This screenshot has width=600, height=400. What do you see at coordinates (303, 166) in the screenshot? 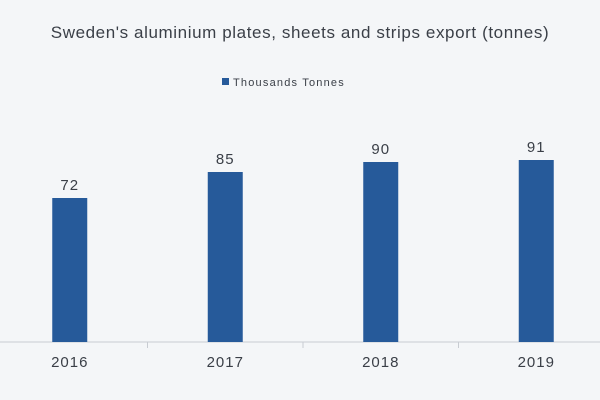
I see `data-labels-group: 72 85 90 91` at bounding box center [303, 166].